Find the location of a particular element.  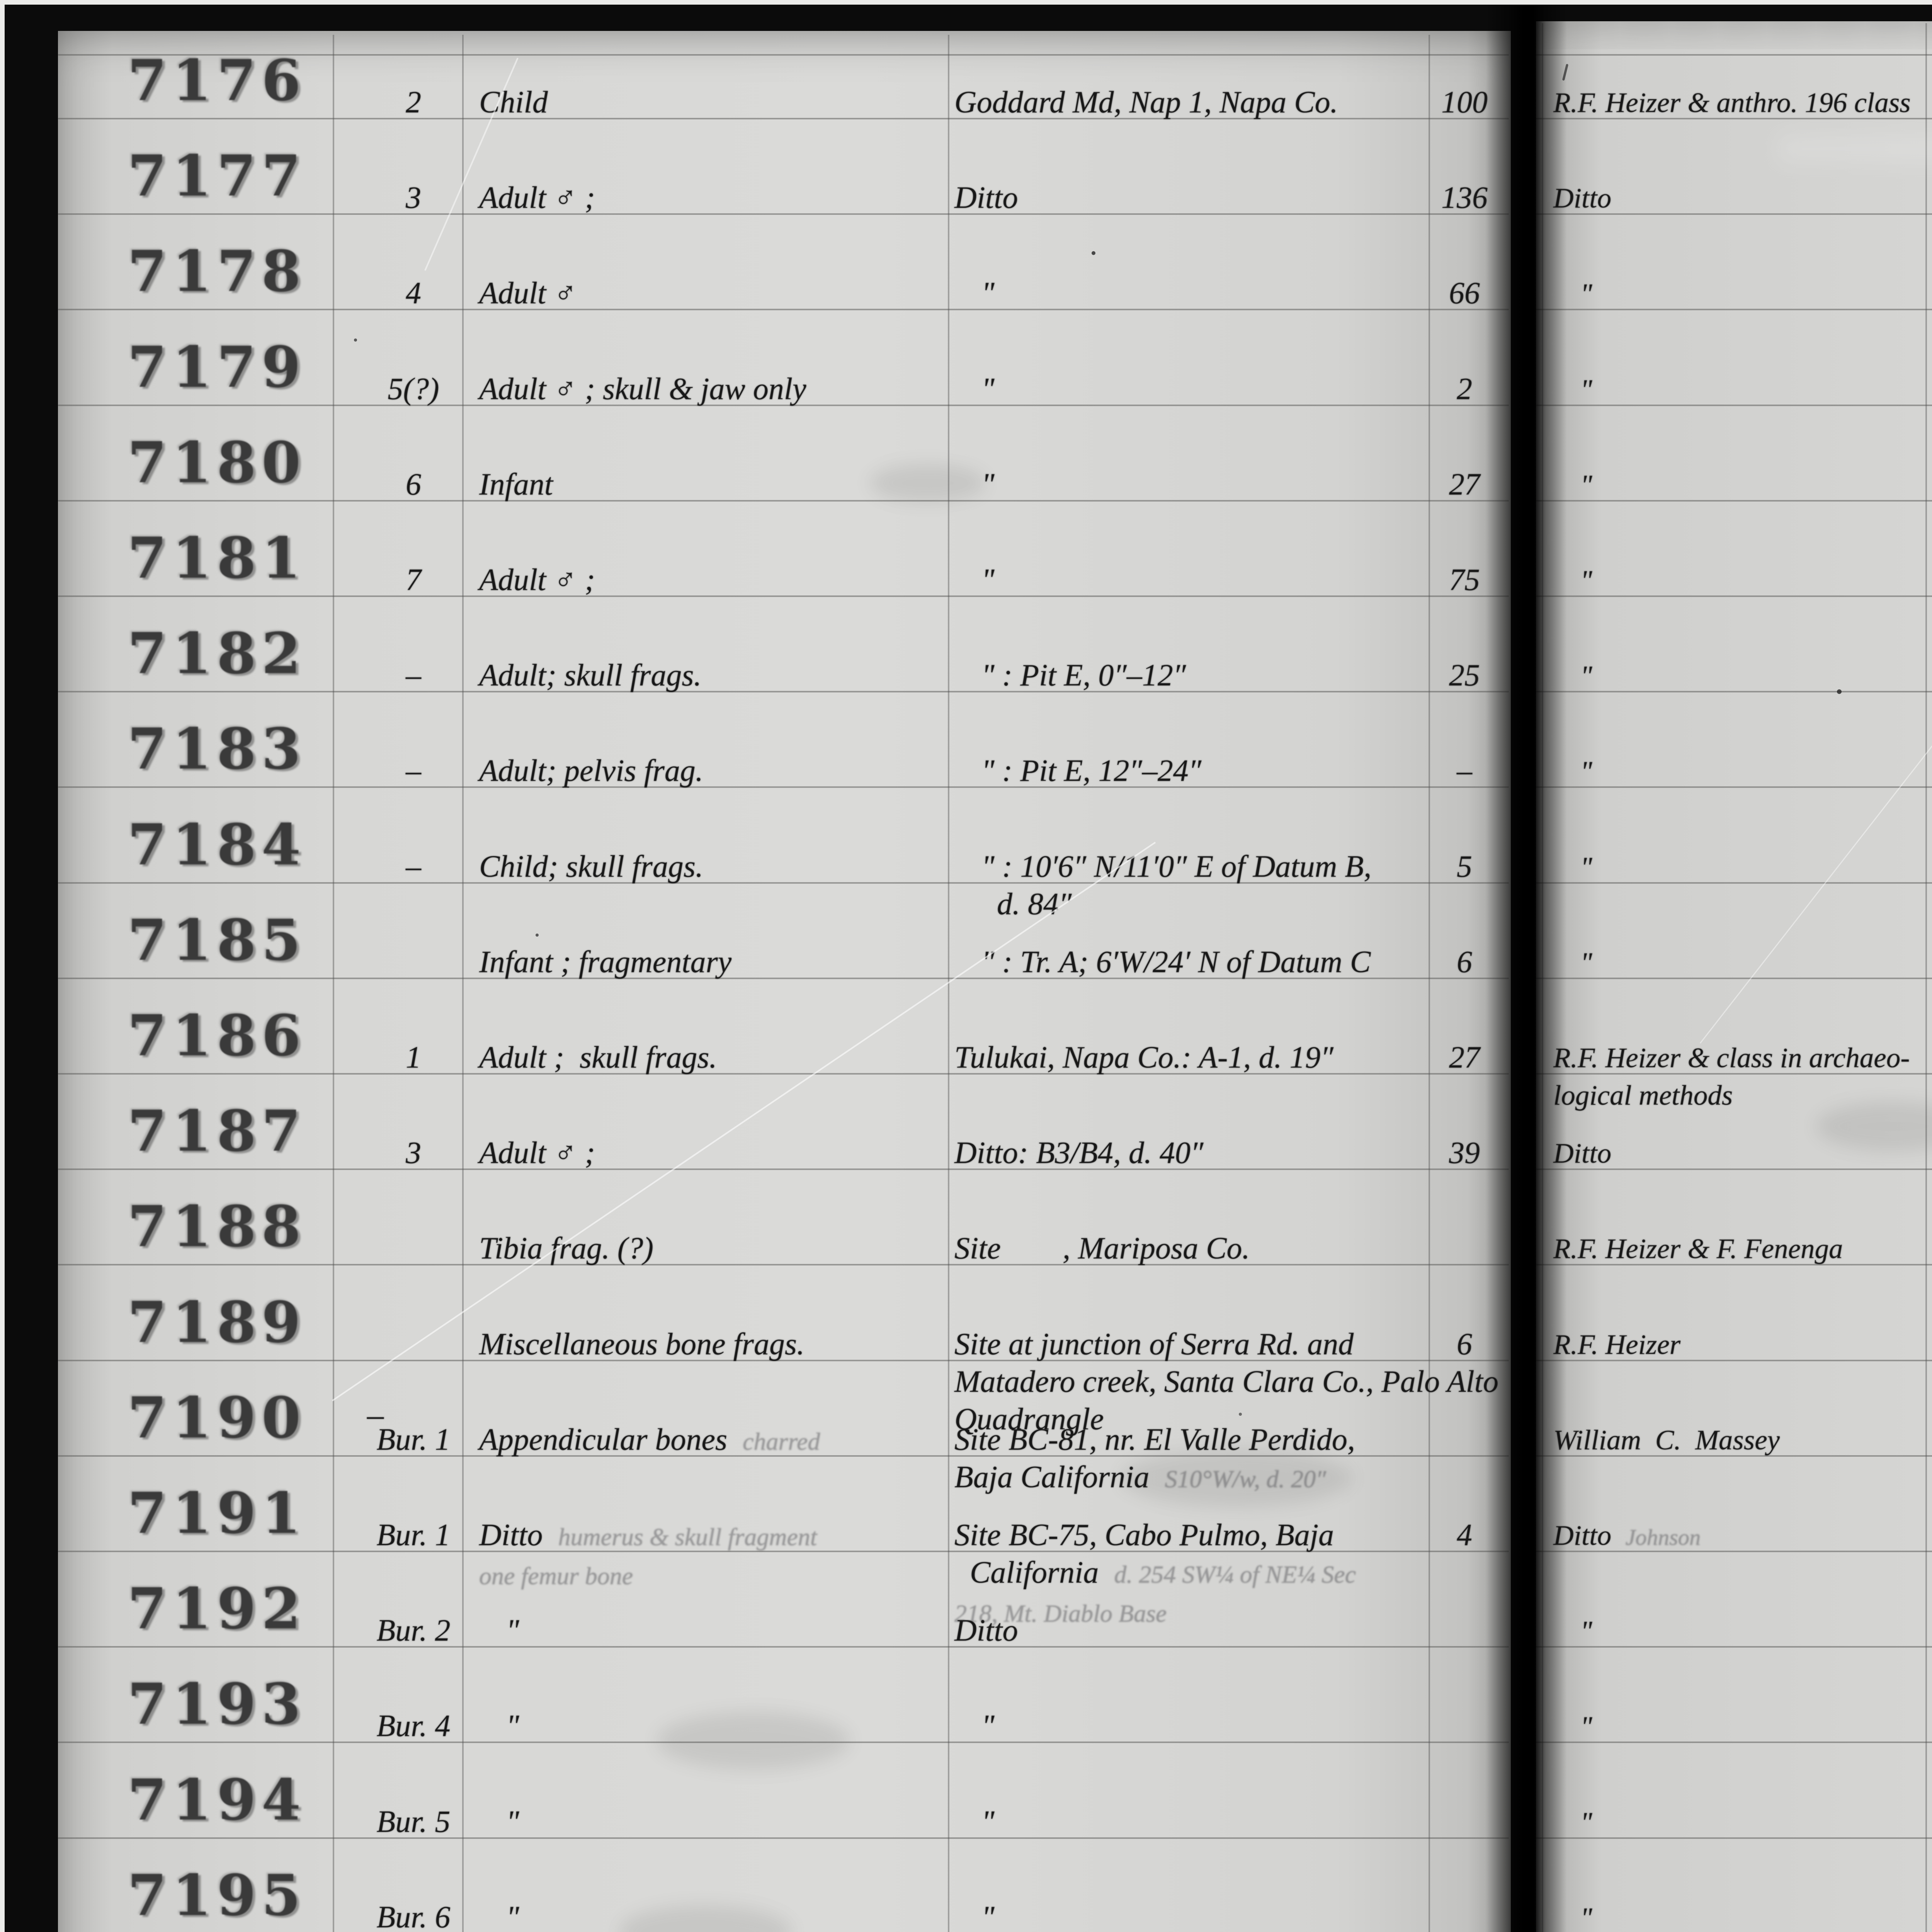

cell-n: 39 is located at coordinates (1464, 1153).